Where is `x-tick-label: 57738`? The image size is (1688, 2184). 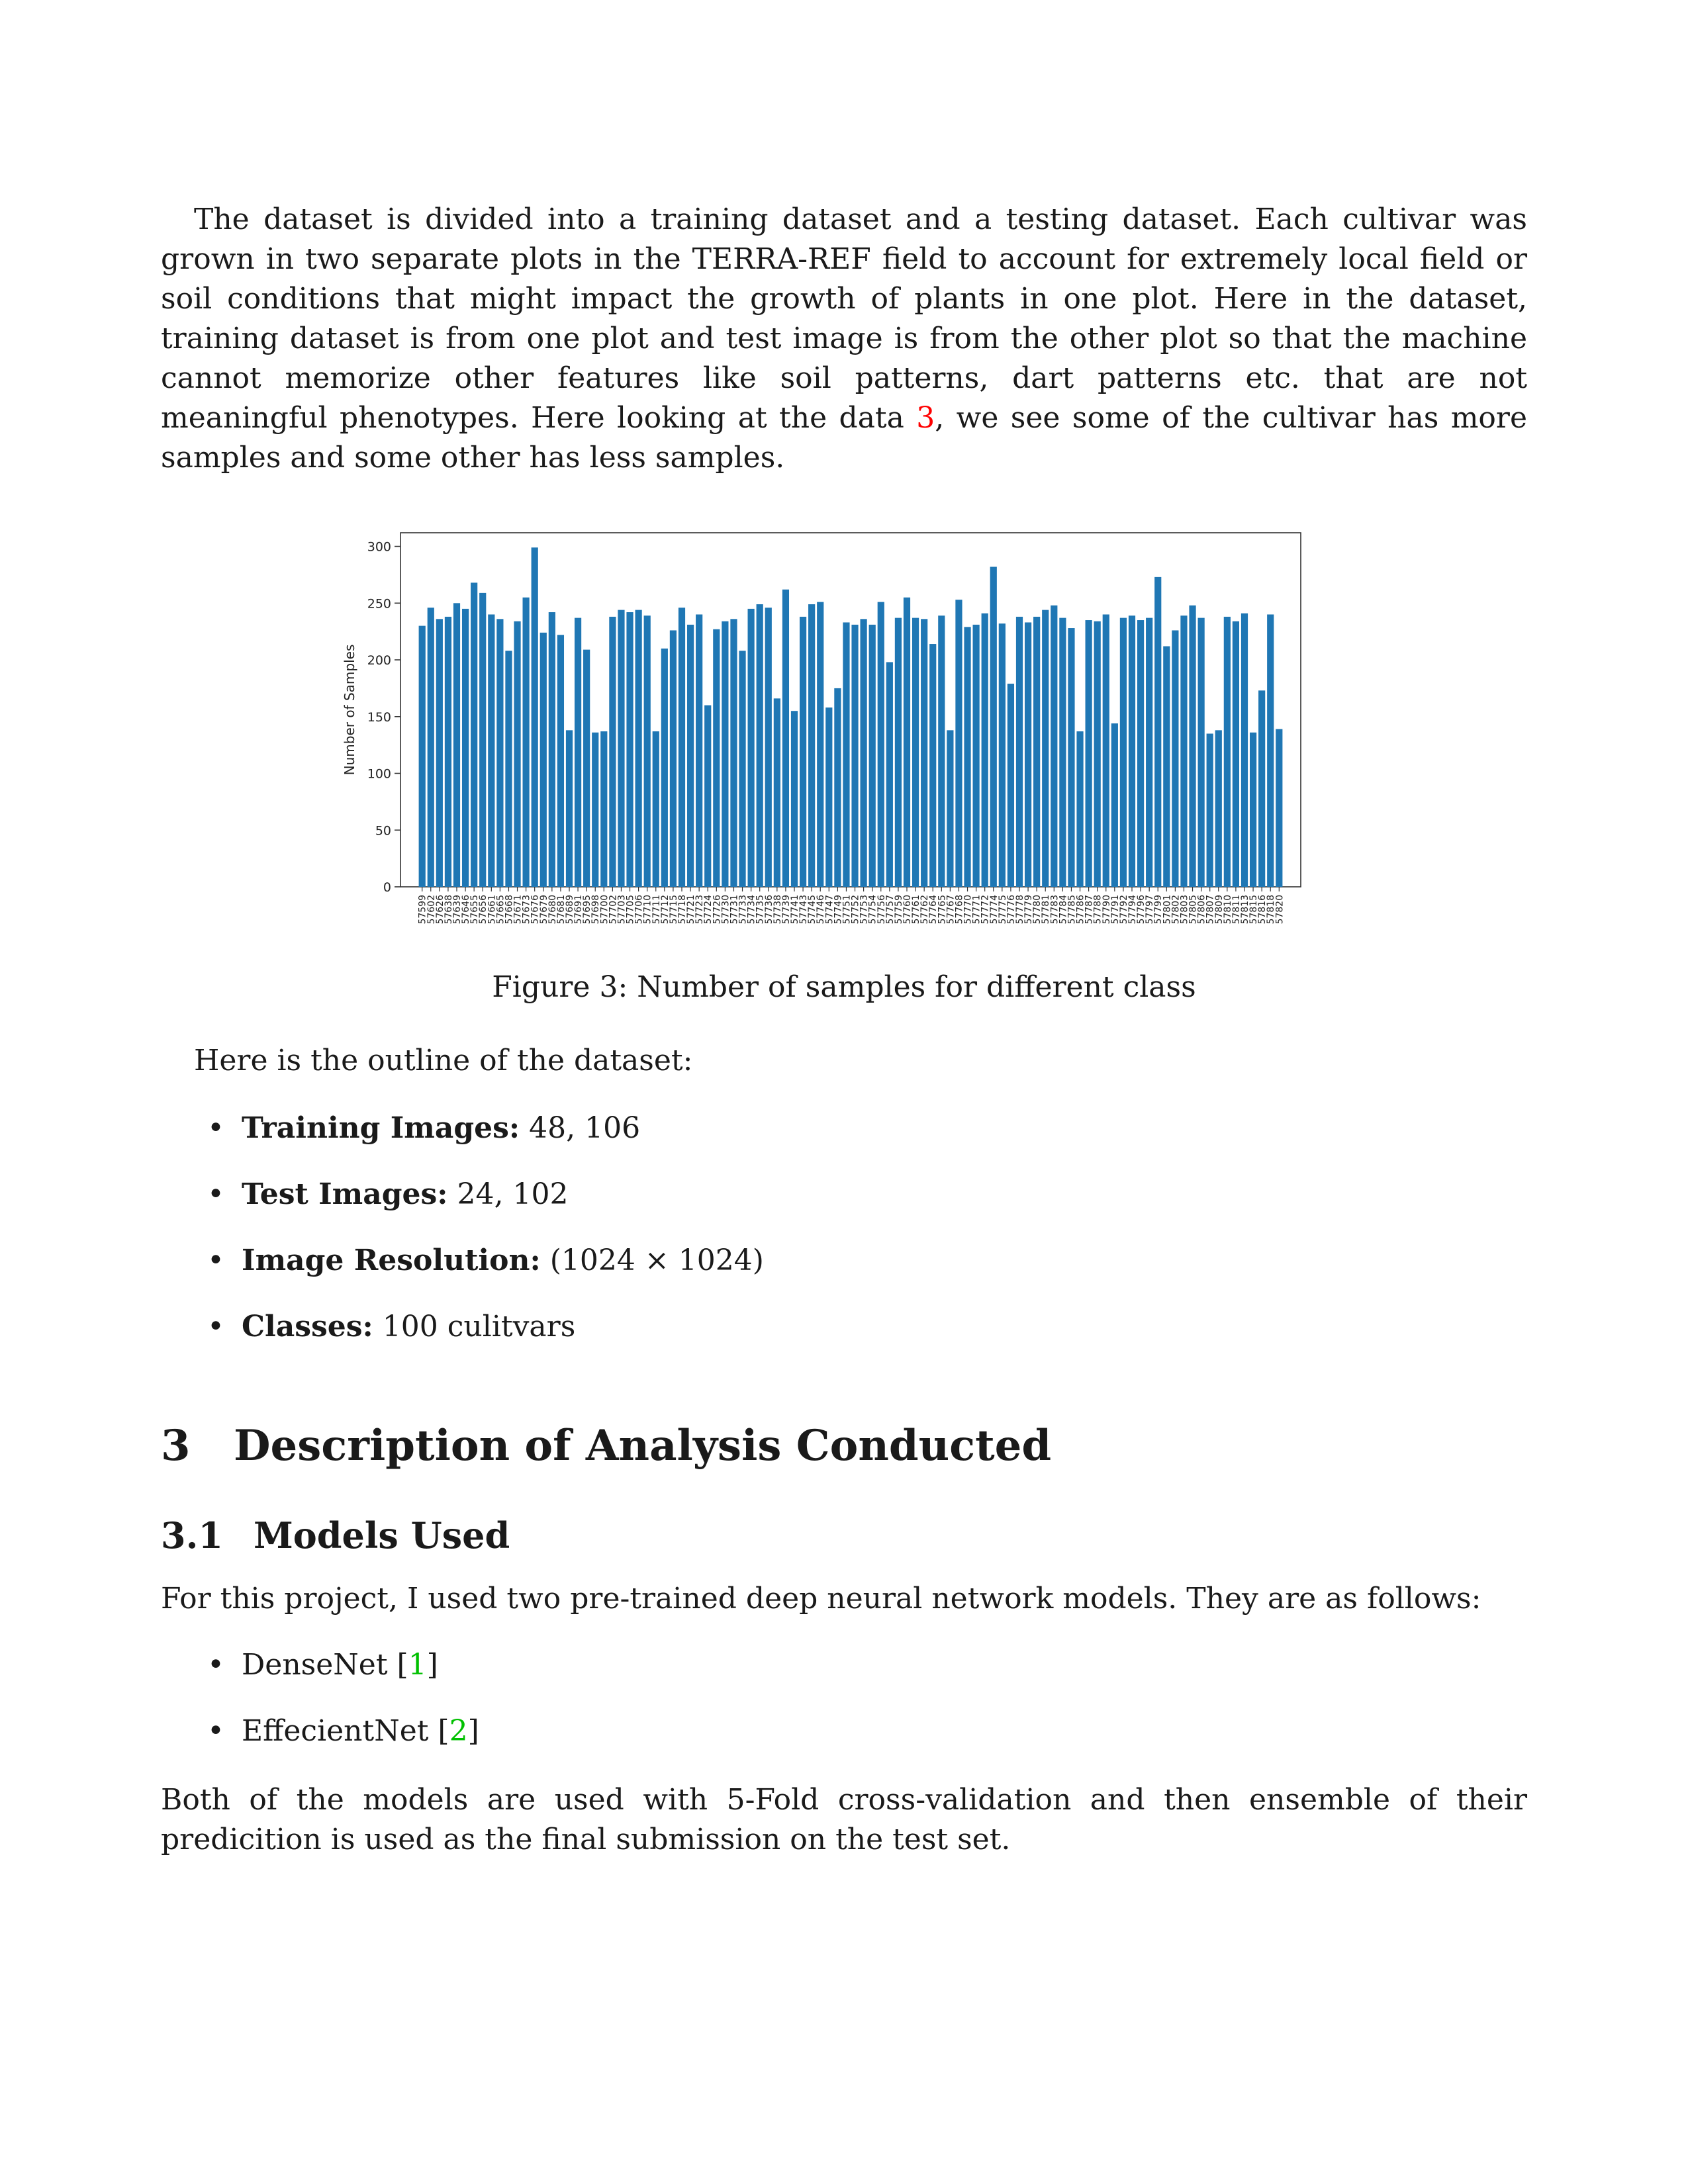
x-tick-label: 57738 is located at coordinates (778, 910).